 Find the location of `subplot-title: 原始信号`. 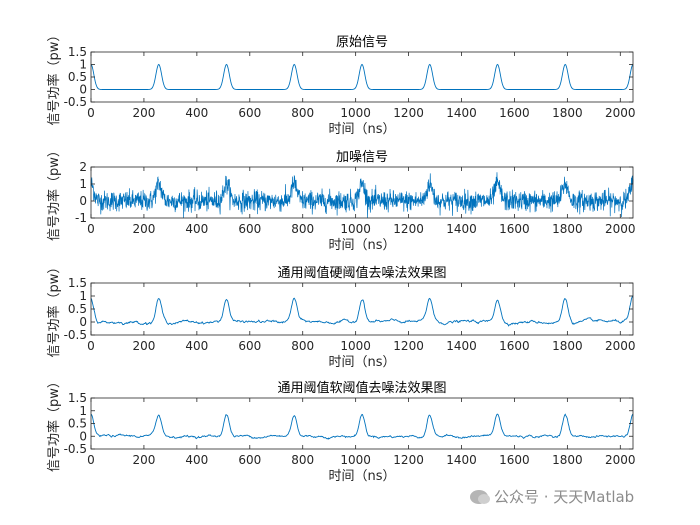

subplot-title: 原始信号 is located at coordinates (362, 42).